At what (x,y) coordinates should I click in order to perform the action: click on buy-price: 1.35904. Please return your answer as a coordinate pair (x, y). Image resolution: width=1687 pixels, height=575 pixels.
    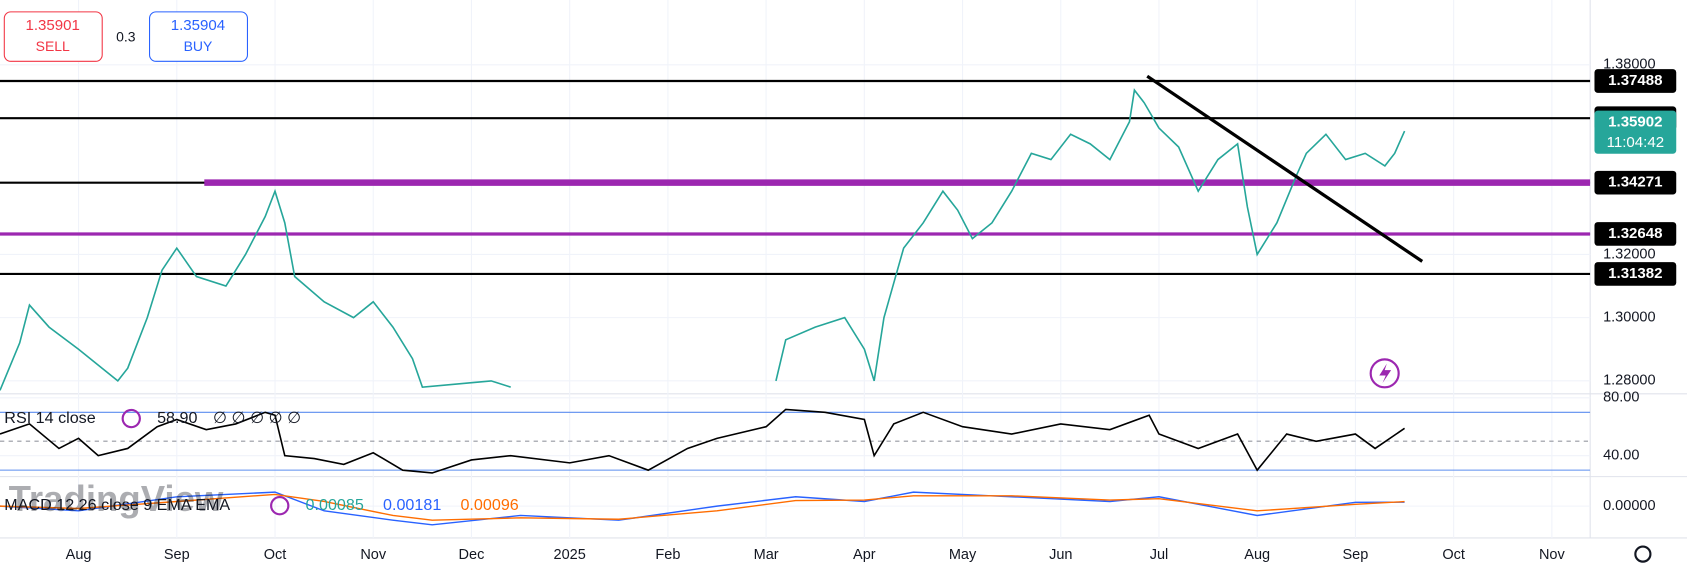
    Looking at the image, I should click on (198, 25).